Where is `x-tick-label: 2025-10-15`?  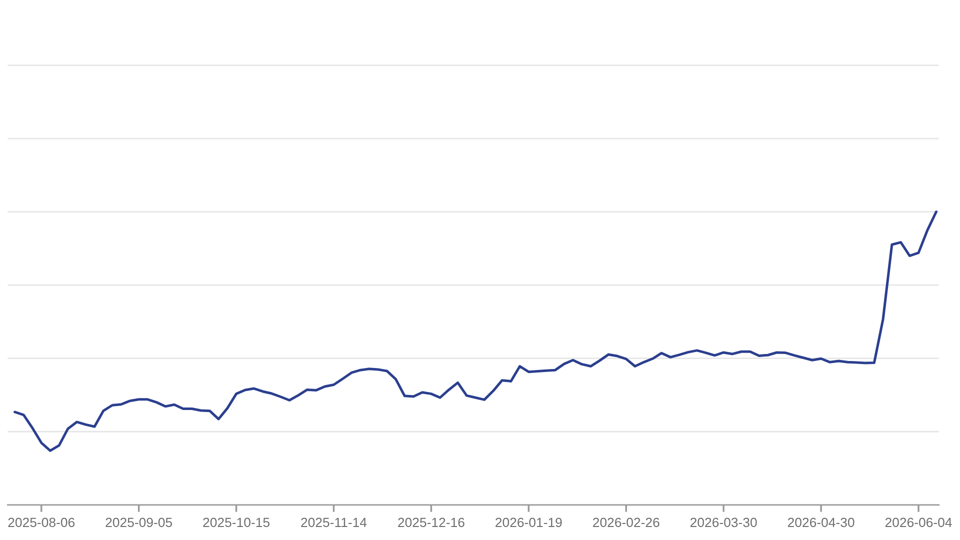
x-tick-label: 2025-10-15 is located at coordinates (236, 523).